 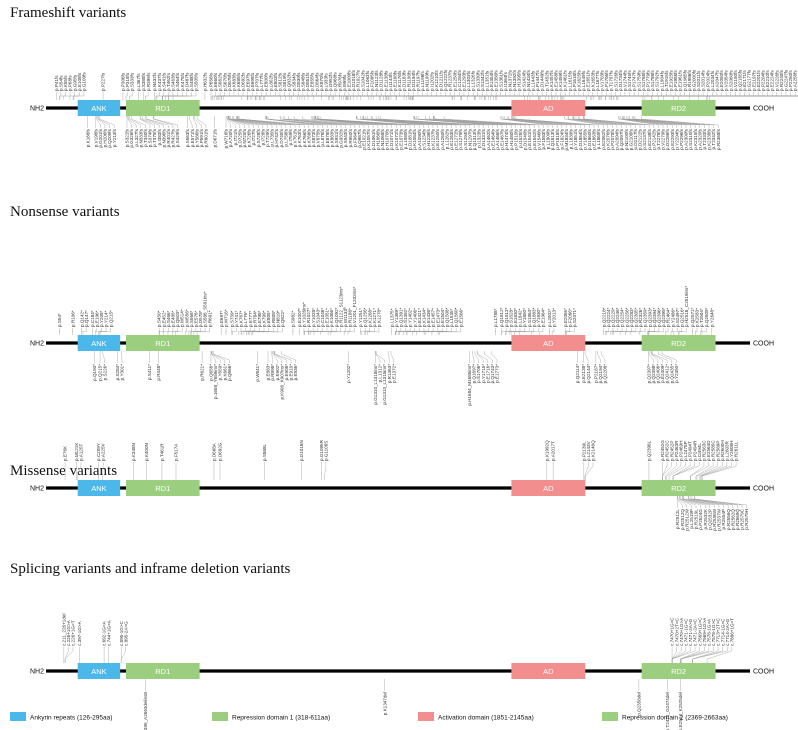 I want to click on variant-marker: p.K2338fs, so click(x=672, y=133).